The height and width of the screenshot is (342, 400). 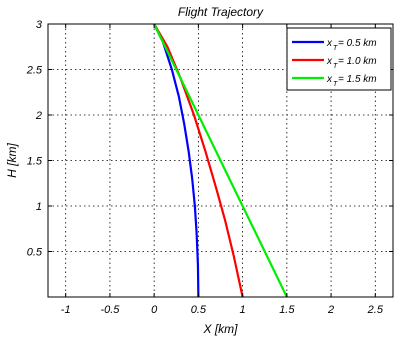 What do you see at coordinates (35, 162) in the screenshot?
I see `y-tick-label: 1.5` at bounding box center [35, 162].